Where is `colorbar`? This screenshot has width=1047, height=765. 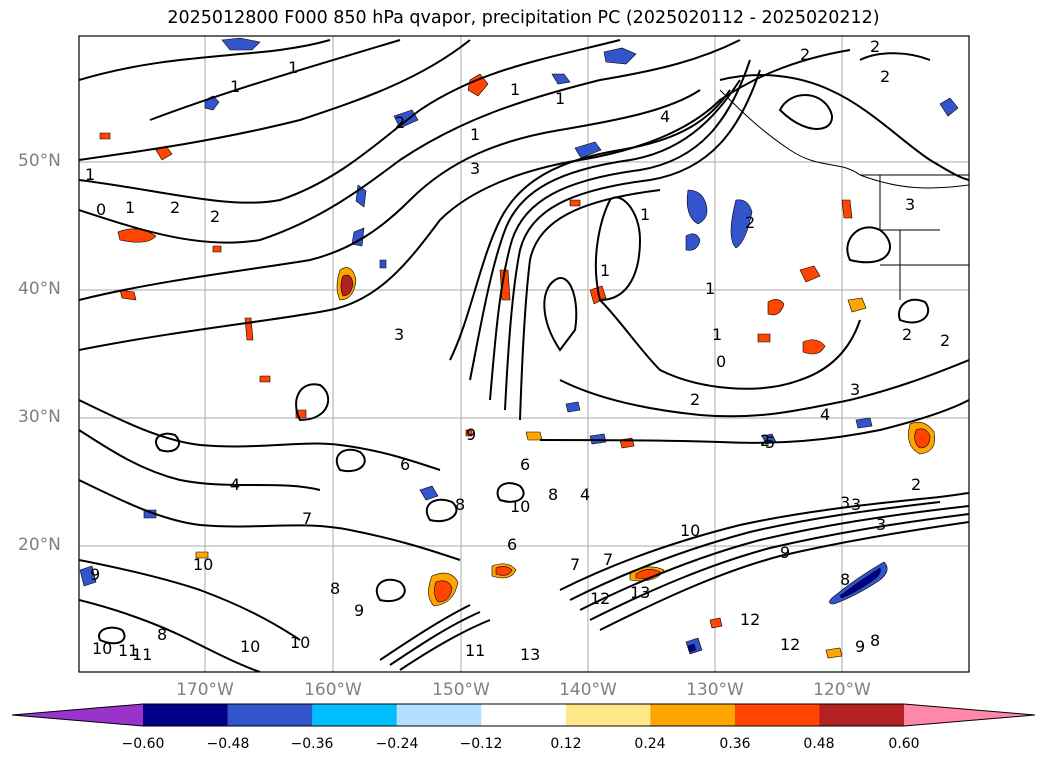 colorbar is located at coordinates (523, 715).